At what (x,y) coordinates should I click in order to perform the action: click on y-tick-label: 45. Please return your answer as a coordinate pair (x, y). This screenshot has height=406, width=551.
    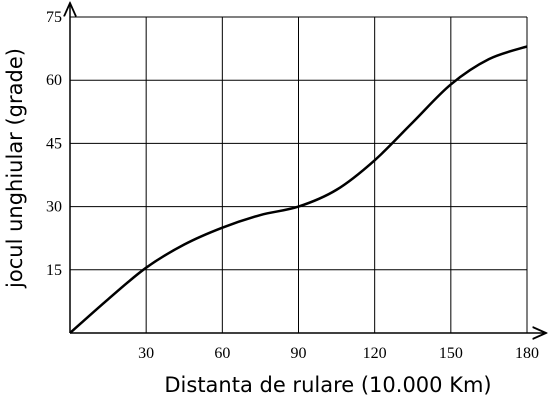
    Looking at the image, I should click on (54, 143).